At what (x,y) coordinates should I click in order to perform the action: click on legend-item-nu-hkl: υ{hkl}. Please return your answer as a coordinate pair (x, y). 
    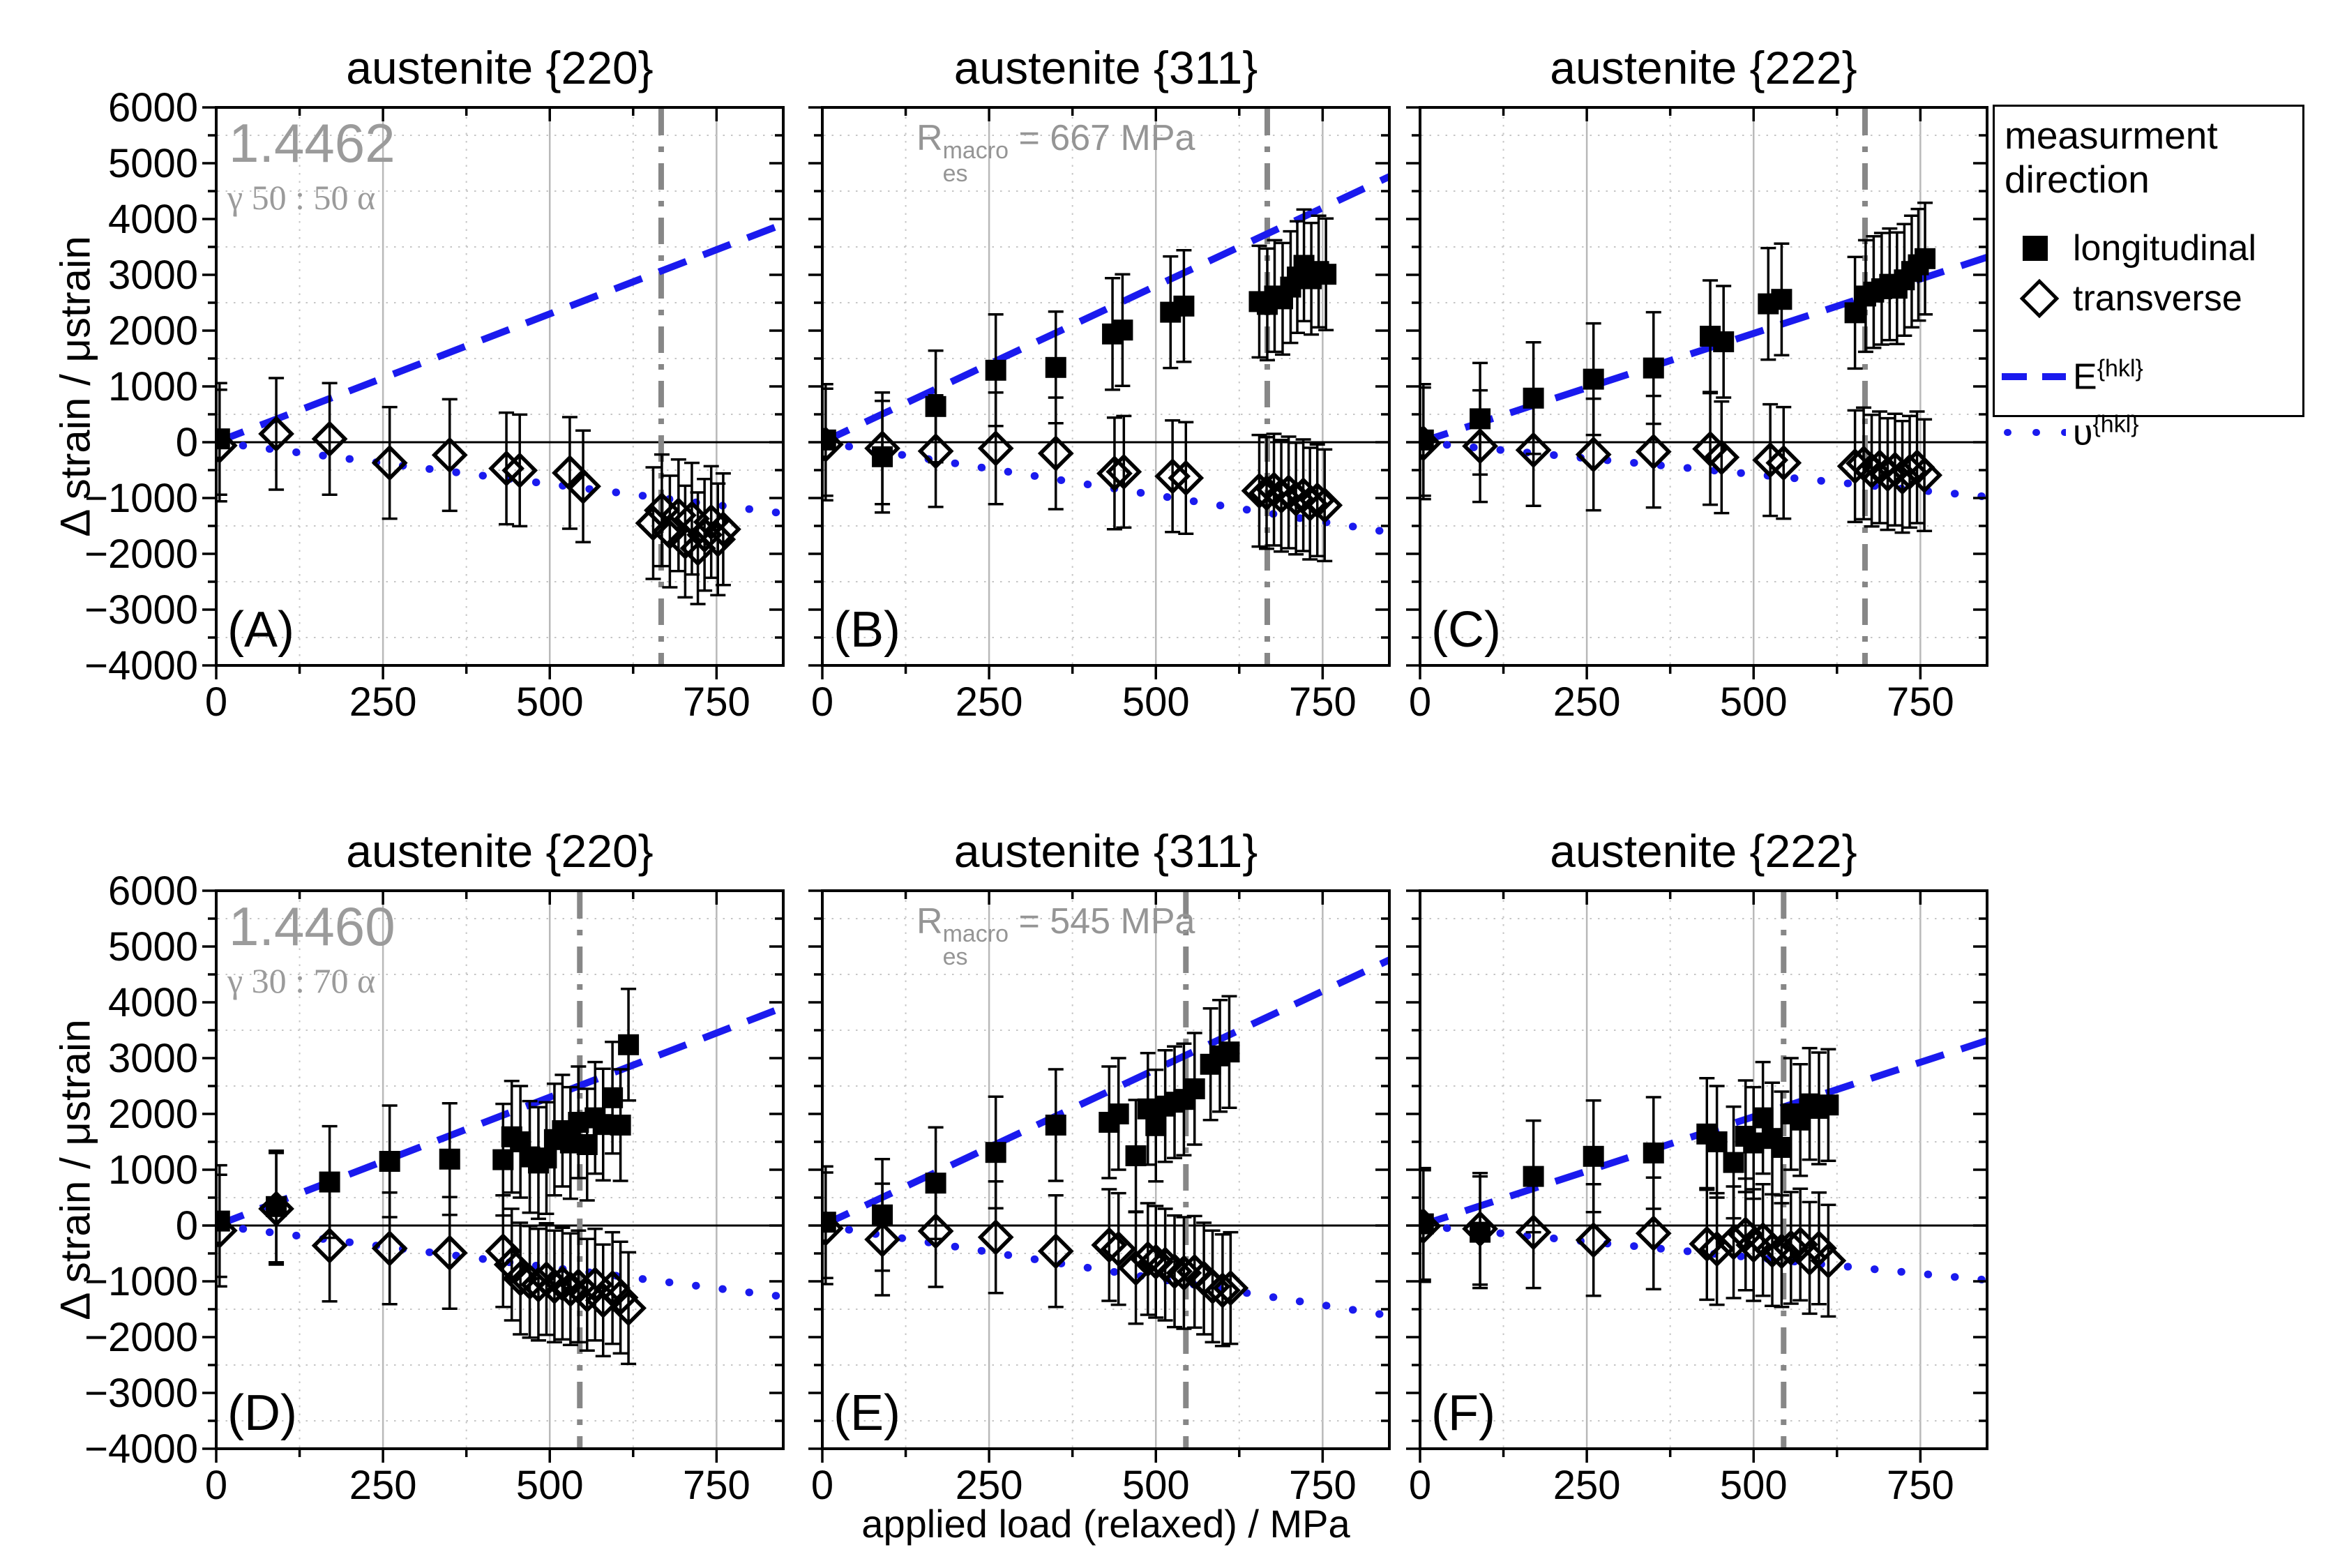
    Looking at the image, I should click on (2148, 432).